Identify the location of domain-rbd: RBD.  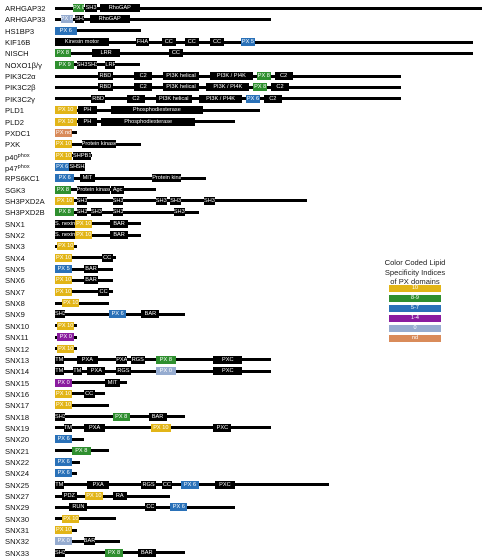
(98, 98).